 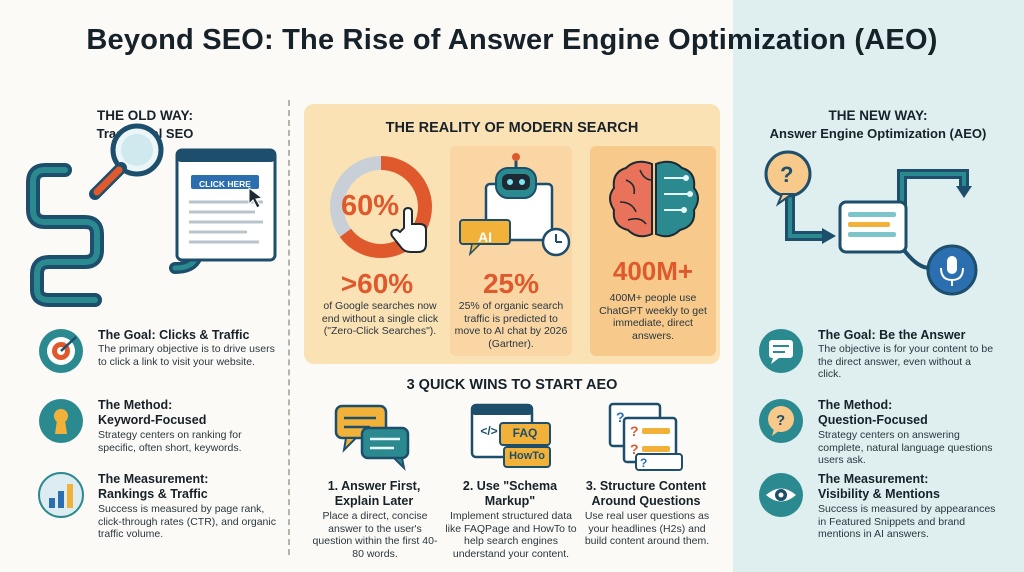 I want to click on new-measurement-title-line1: The Measurement:, so click(x=873, y=479).